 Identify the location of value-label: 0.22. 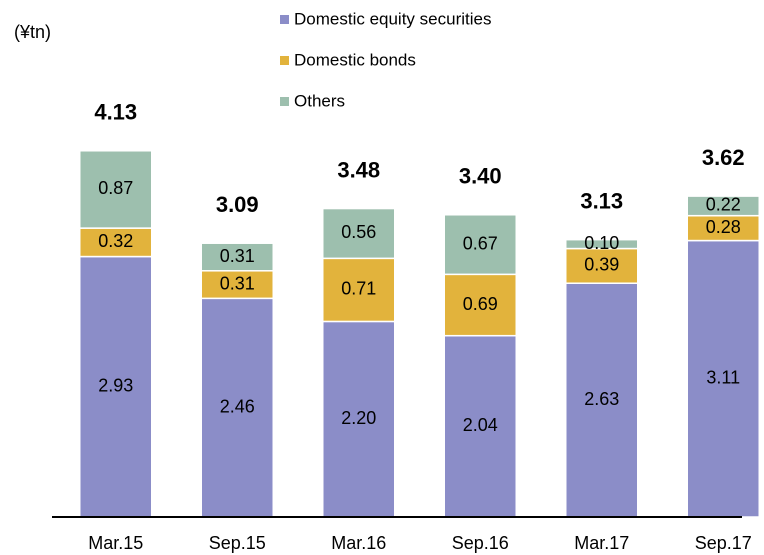
(723, 205).